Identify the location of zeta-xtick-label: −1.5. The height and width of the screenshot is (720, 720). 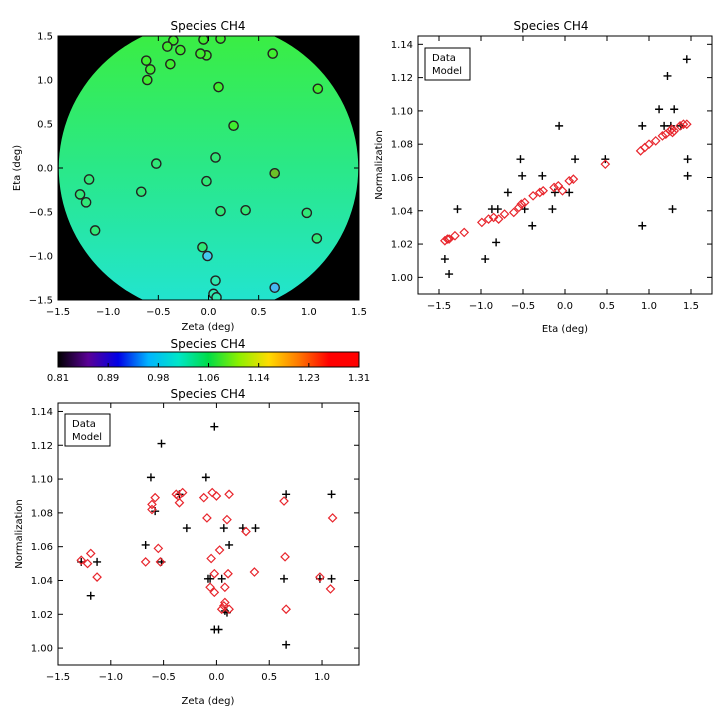
(58, 677).